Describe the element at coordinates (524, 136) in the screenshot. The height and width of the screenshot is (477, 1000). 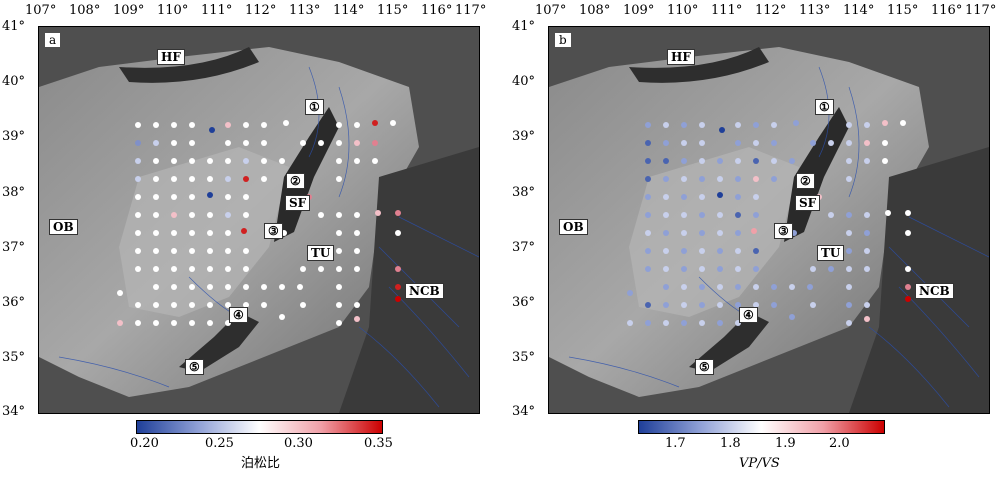
I see `lat-label: 39°` at that location.